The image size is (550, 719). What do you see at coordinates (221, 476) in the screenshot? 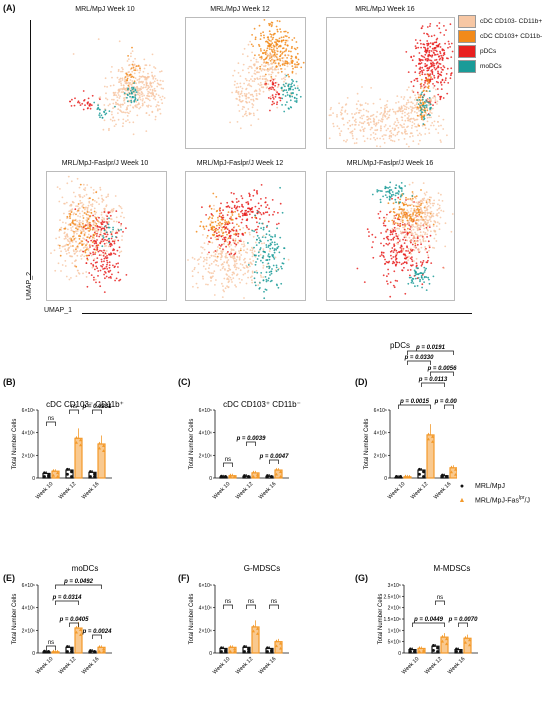
I see `data-point-mrl` at bounding box center [221, 476].